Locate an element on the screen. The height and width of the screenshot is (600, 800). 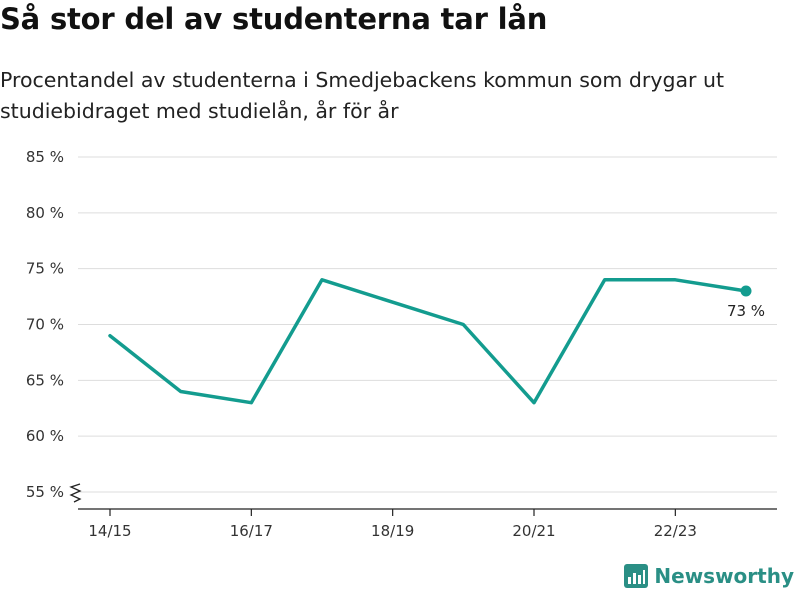
x-axis: 14/15 16/17 18/19 20/21 22/23 is located at coordinates (427, 524).